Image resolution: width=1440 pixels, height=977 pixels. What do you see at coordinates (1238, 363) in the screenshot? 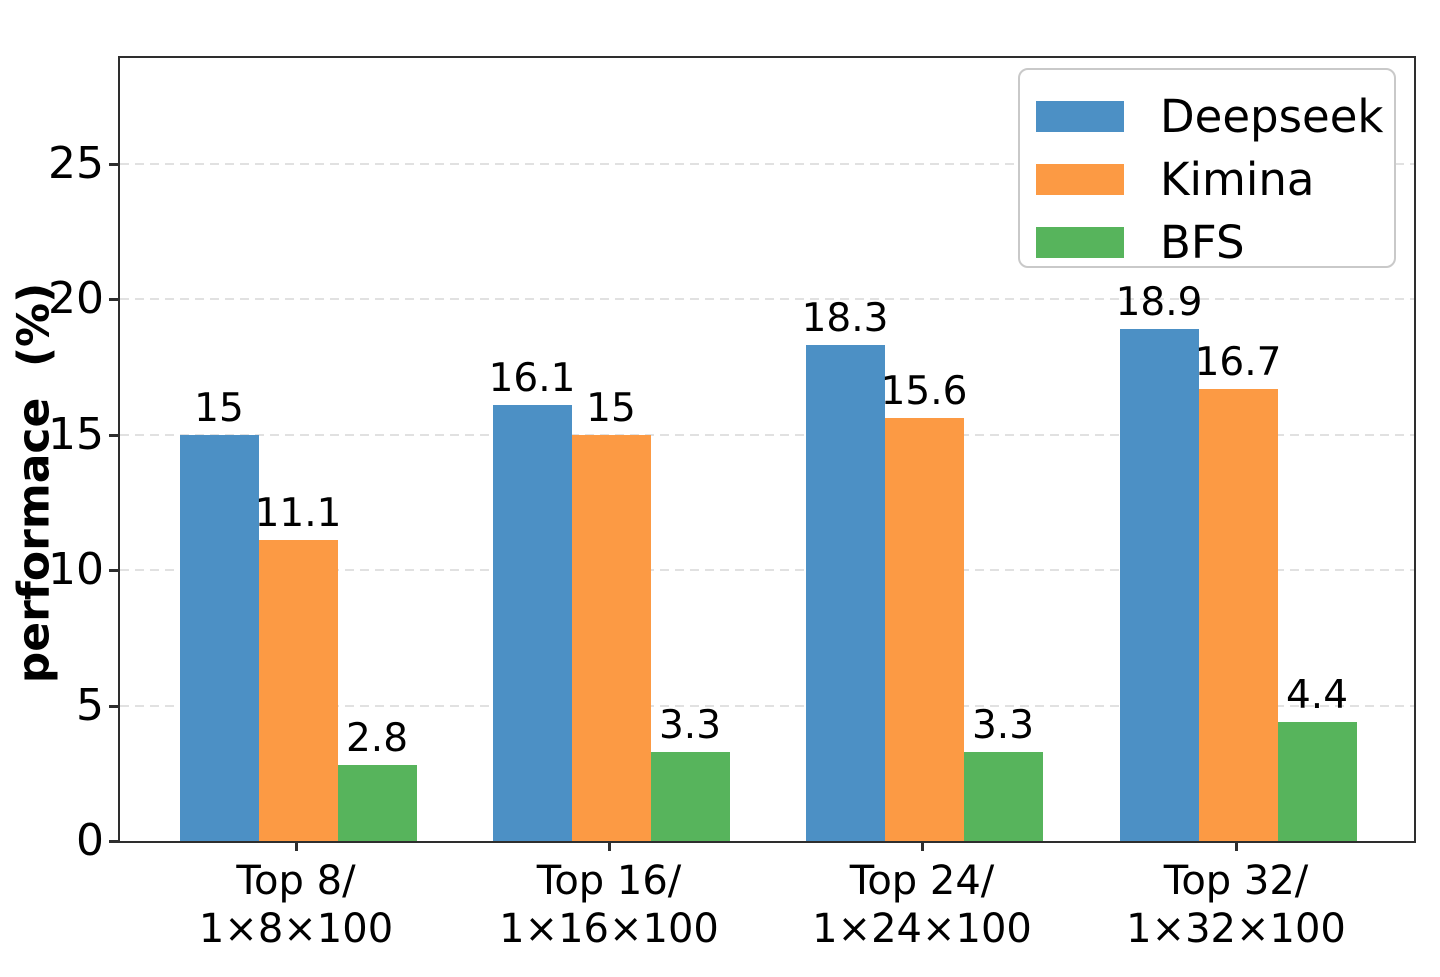
I see `bar-value-label: 16.7` at bounding box center [1238, 363].